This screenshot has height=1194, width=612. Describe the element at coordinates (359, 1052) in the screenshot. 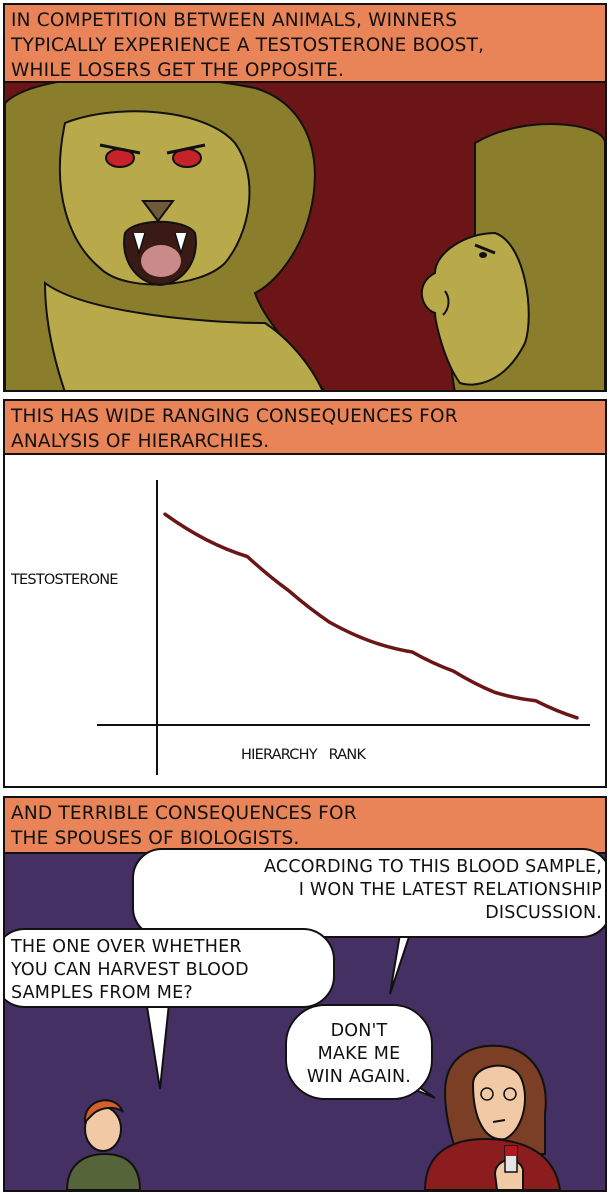

I see `speech-bubble-woman-2: Don't make me win again.` at that location.